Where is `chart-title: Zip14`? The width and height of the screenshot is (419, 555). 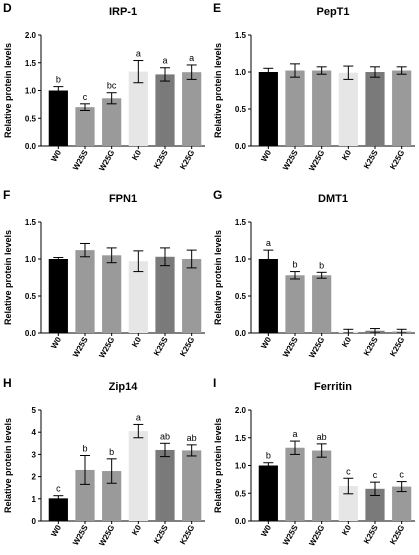
chart-title: Zip14 is located at coordinates (124, 387).